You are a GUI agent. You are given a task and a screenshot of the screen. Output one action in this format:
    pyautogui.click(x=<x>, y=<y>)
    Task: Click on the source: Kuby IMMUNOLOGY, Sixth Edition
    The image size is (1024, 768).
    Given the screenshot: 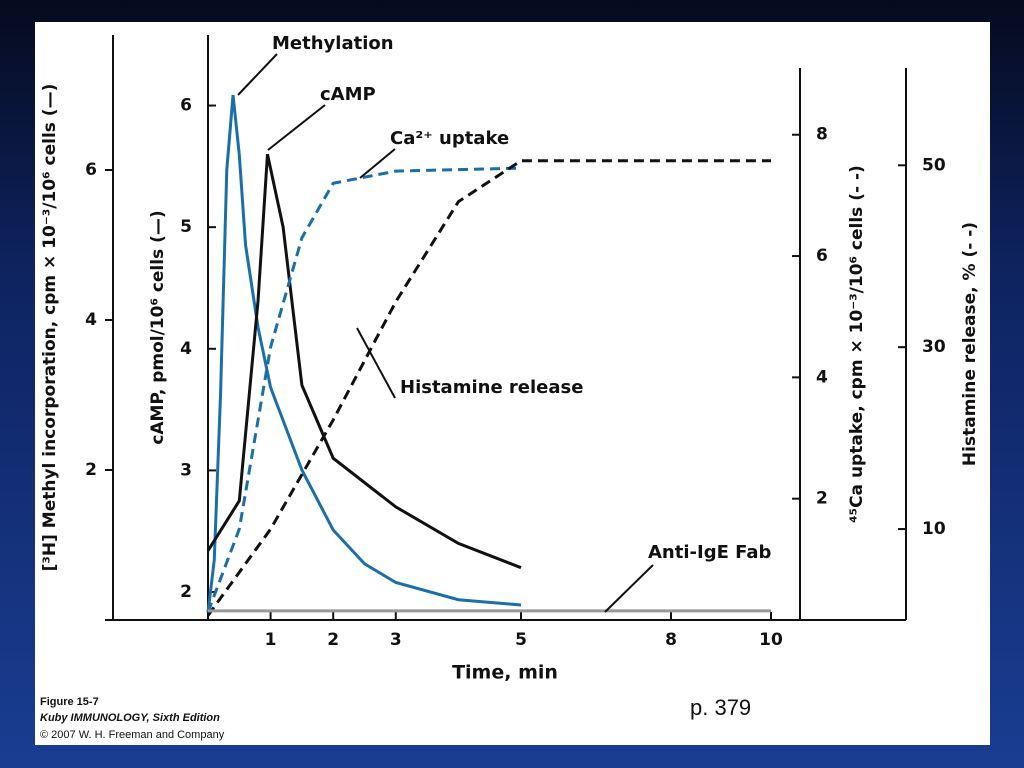 What is the action you would take?
    pyautogui.click(x=130, y=718)
    